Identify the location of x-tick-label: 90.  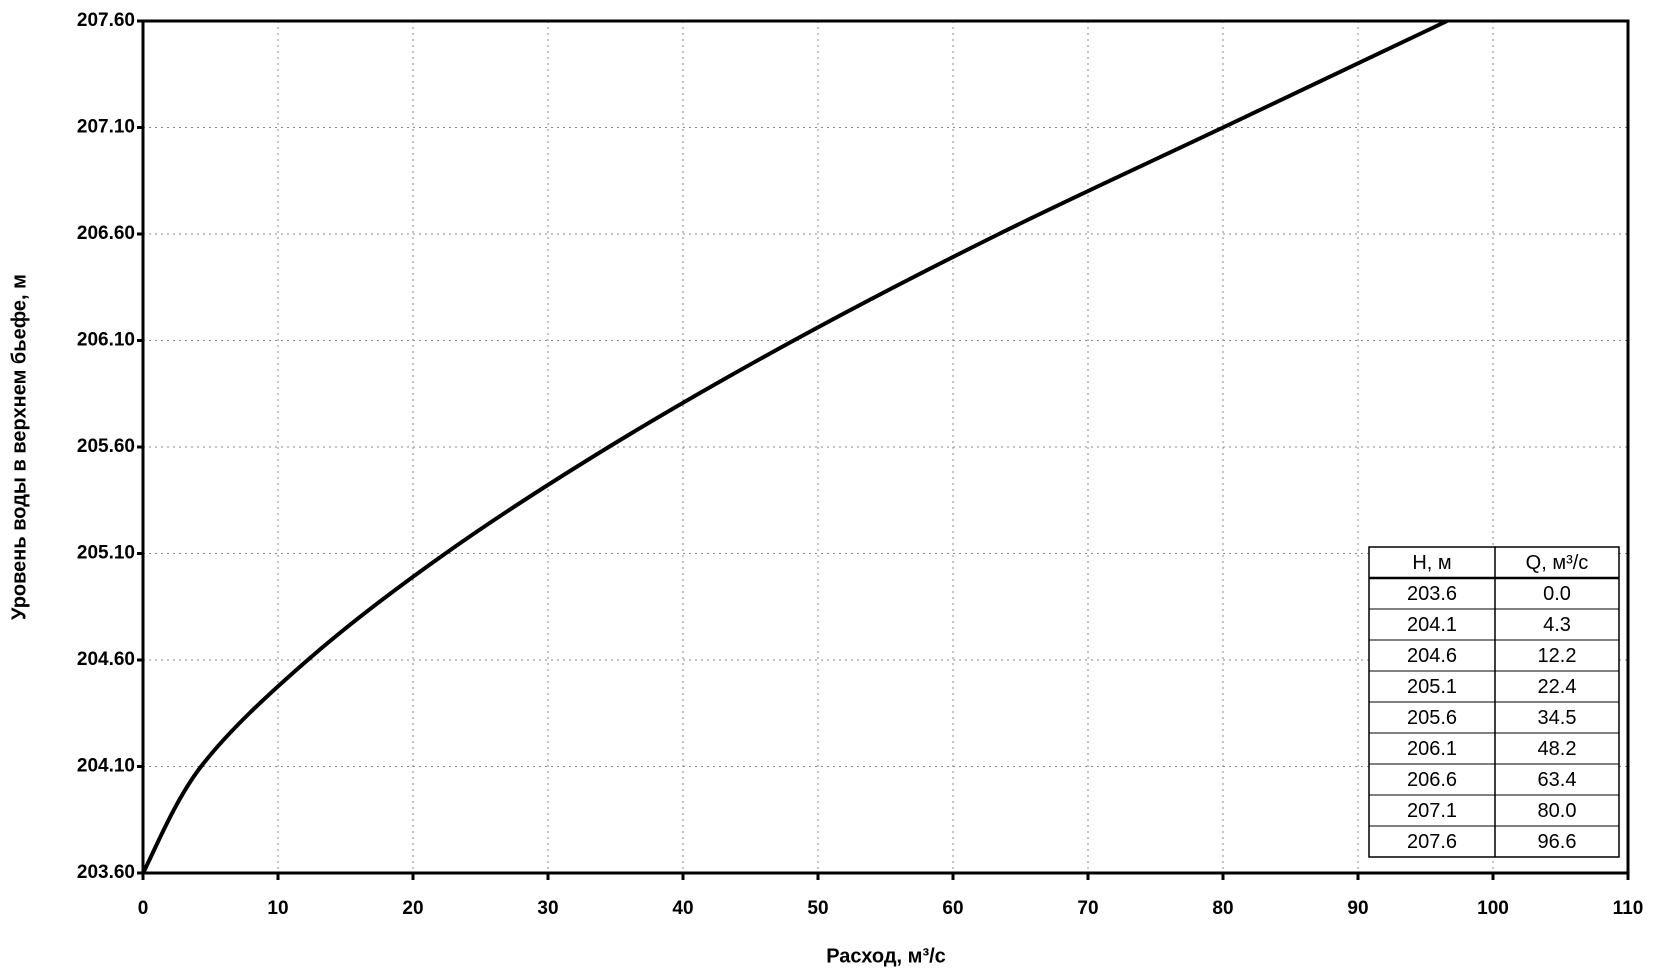
(1357, 908).